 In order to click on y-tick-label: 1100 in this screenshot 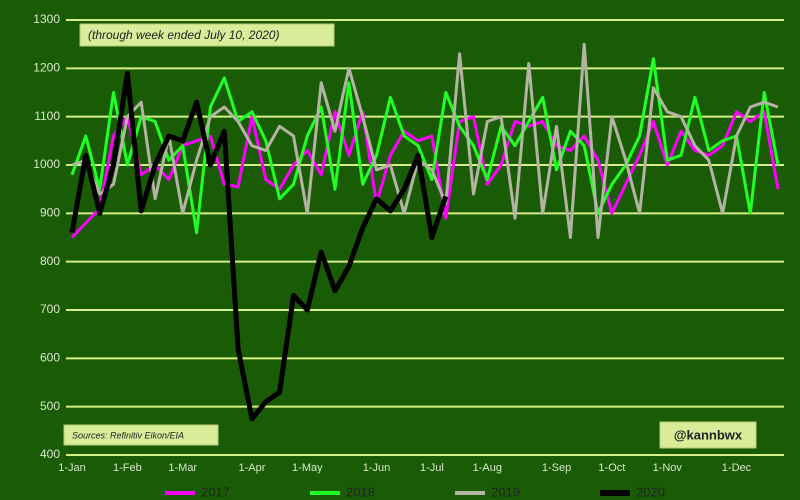, I will do `click(47, 116)`.